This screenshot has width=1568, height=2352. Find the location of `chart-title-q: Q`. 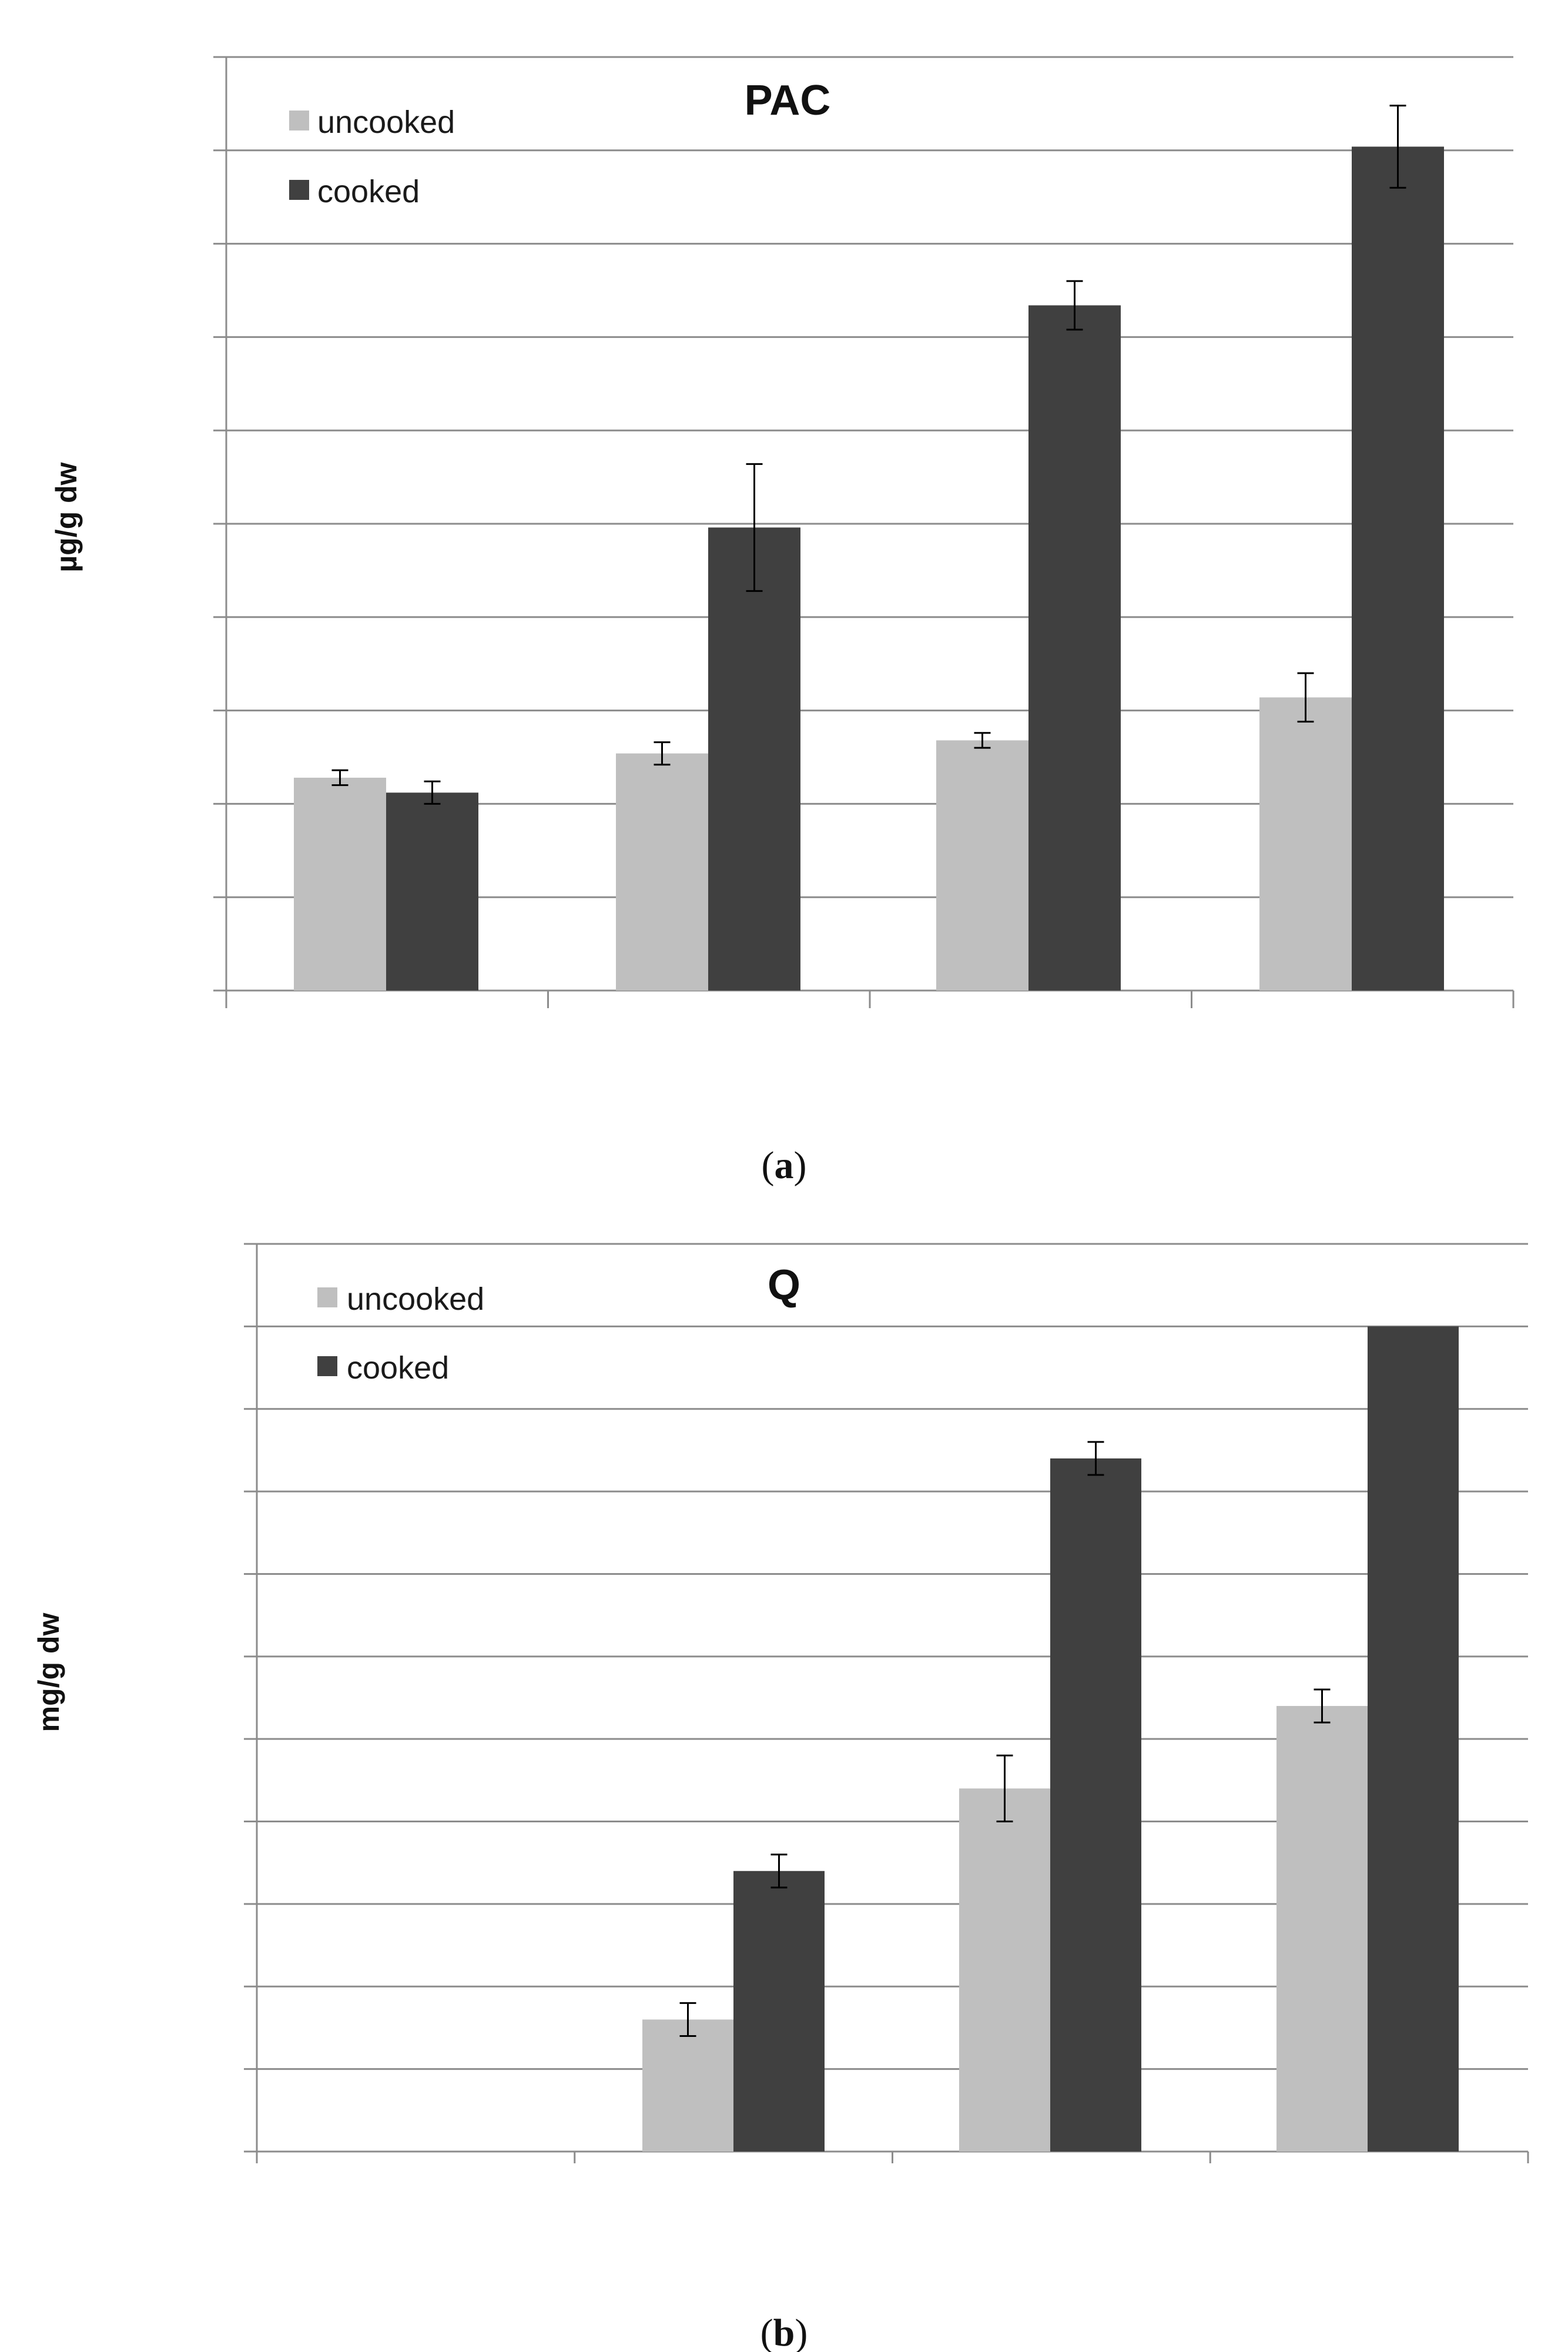

chart-title-q: Q is located at coordinates (784, 1285).